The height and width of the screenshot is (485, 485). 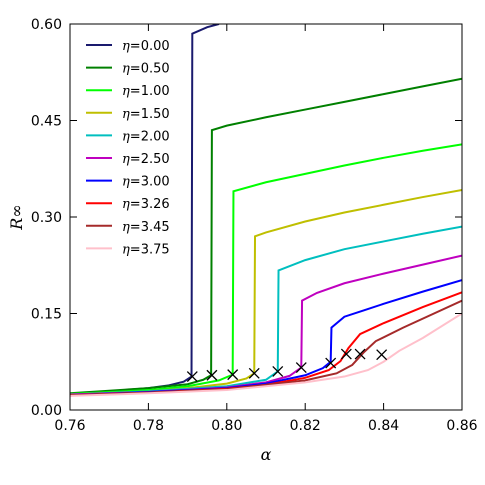 What do you see at coordinates (46, 411) in the screenshot?
I see `y-tick-label-0: 0.00` at bounding box center [46, 411].